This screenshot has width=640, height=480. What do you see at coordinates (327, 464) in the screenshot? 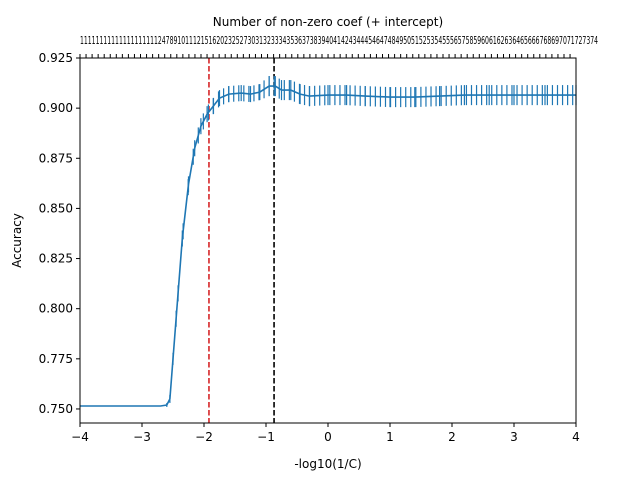
I see `x-axis-label: -log10(1/C)` at bounding box center [327, 464].